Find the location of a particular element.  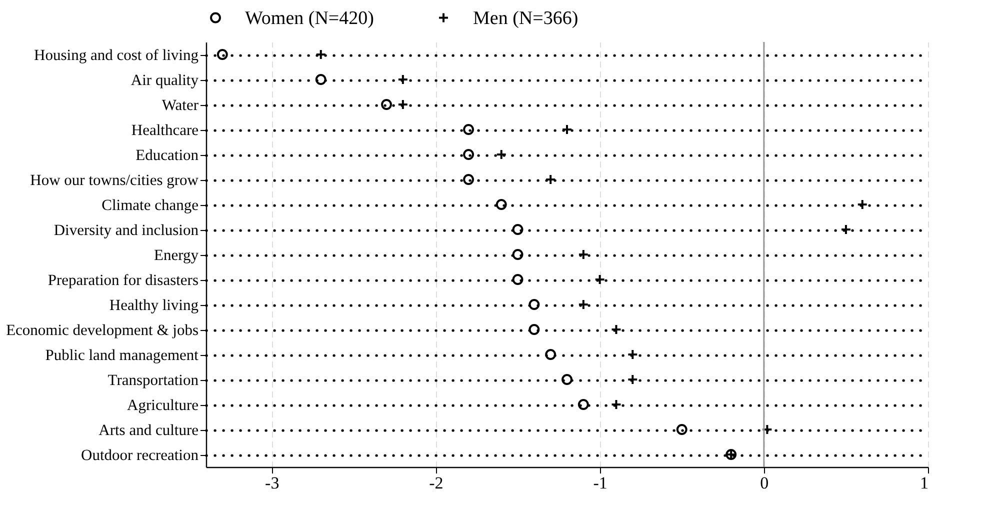

y-tick-label: Transportation is located at coordinates (153, 380).